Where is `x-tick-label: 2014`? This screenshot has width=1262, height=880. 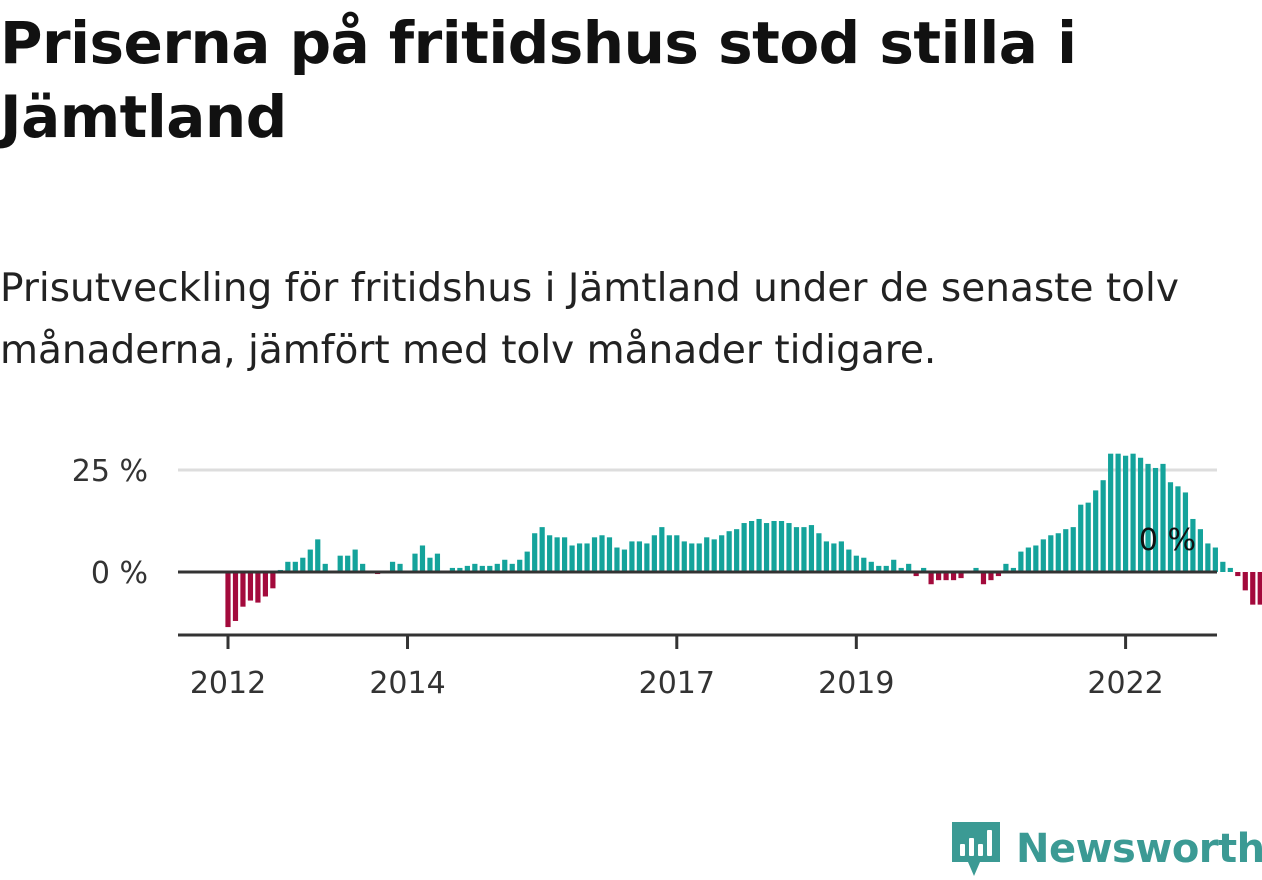 x-tick-label: 2014 is located at coordinates (407, 683).